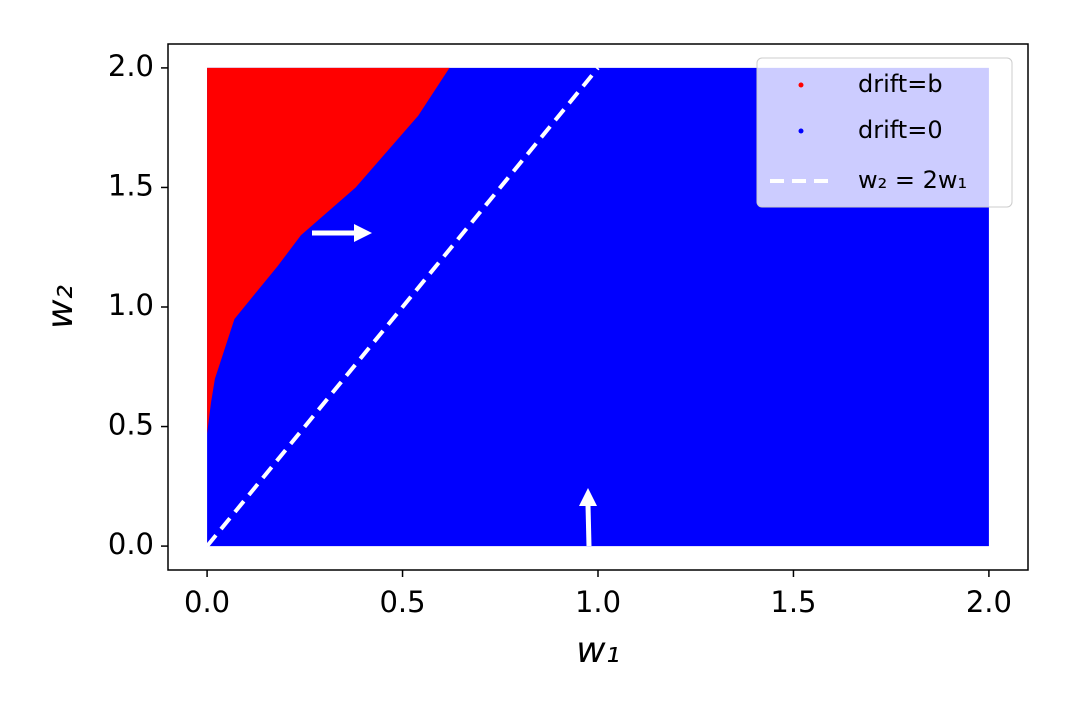 Image resolution: width=1070 pixels, height=718 pixels. I want to click on arrow, so click(588, 525).